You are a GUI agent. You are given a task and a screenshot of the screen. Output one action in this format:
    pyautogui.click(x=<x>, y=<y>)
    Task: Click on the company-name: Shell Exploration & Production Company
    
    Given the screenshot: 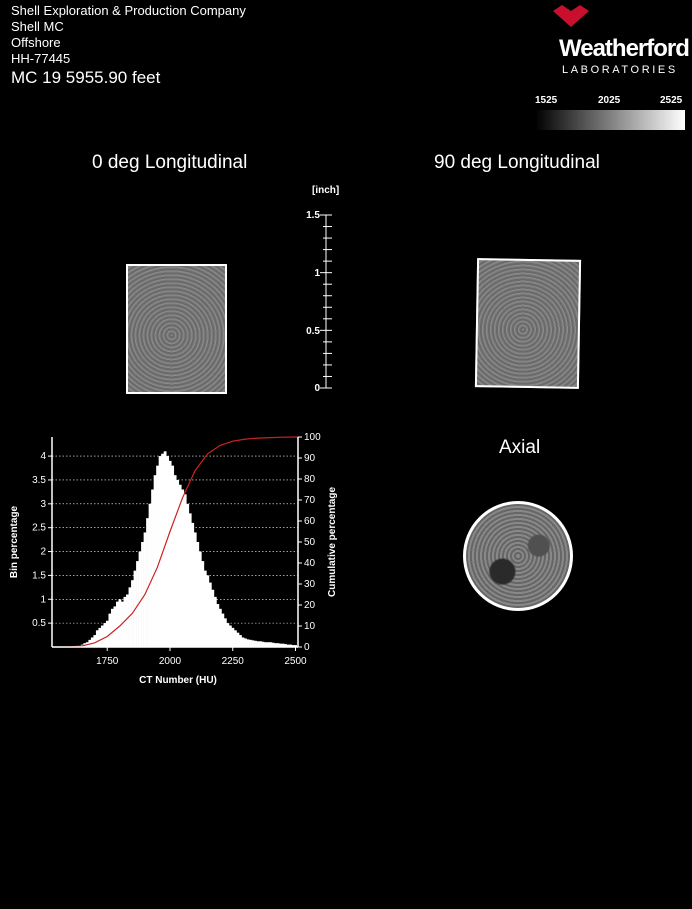 What is the action you would take?
    pyautogui.click(x=128, y=10)
    